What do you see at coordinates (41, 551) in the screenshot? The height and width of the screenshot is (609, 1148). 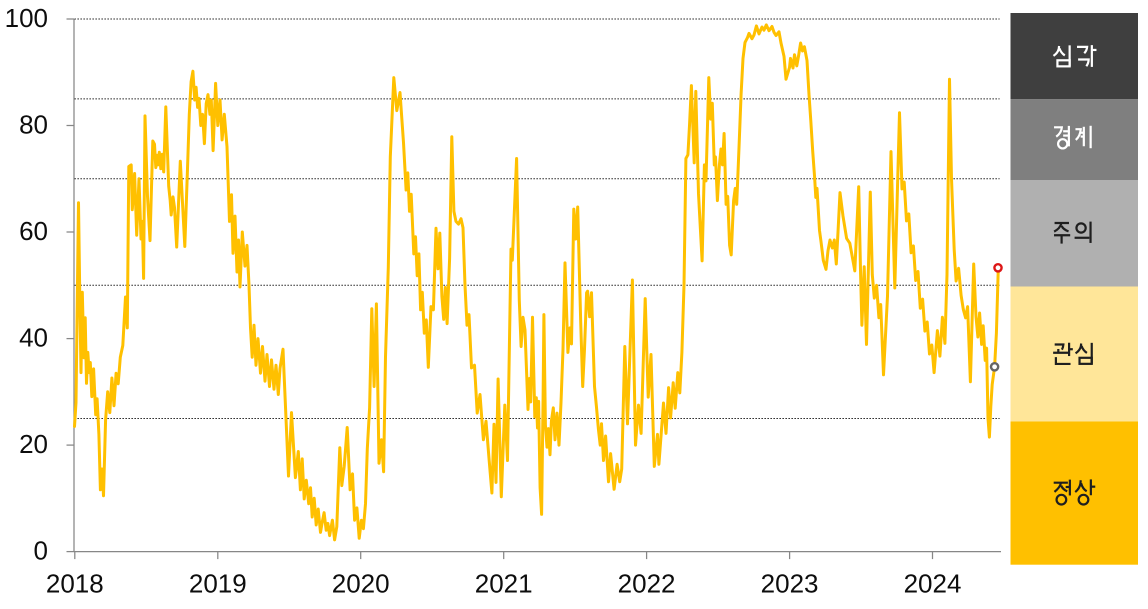 I see `svg-text: 0` at bounding box center [41, 551].